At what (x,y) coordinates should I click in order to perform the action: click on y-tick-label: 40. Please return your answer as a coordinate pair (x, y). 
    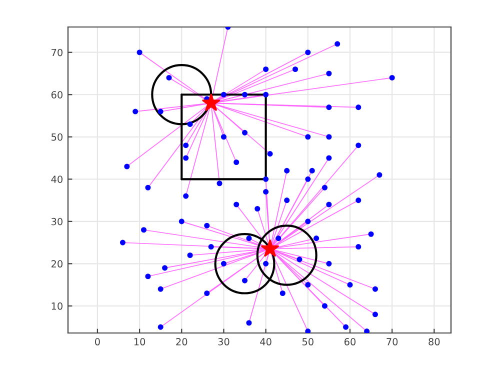
    Looking at the image, I should click on (56, 179).